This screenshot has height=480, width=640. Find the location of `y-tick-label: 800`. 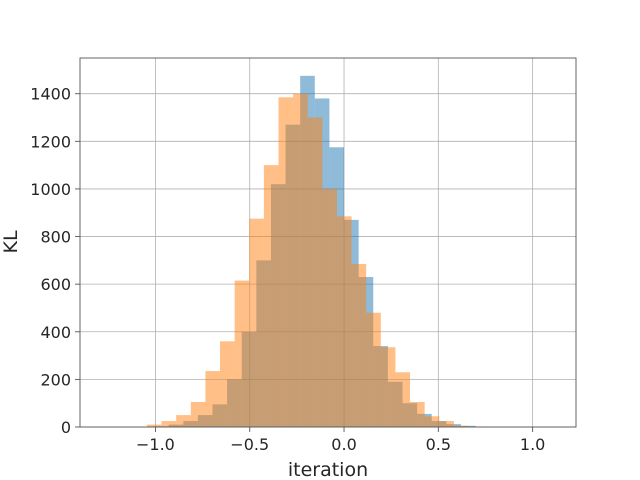

y-tick-label: 800 is located at coordinates (55, 237).